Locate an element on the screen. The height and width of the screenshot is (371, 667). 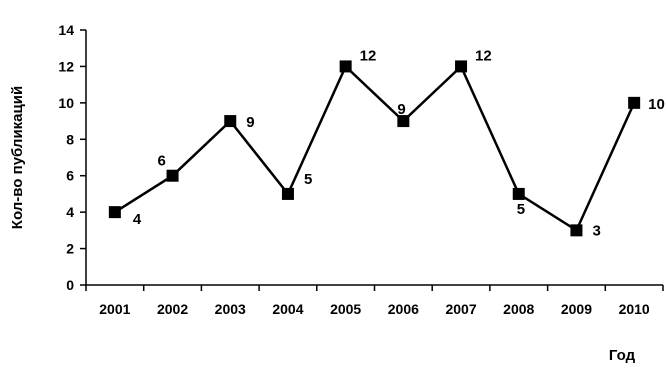
y-tick-label: 10 is located at coordinates (66, 103).